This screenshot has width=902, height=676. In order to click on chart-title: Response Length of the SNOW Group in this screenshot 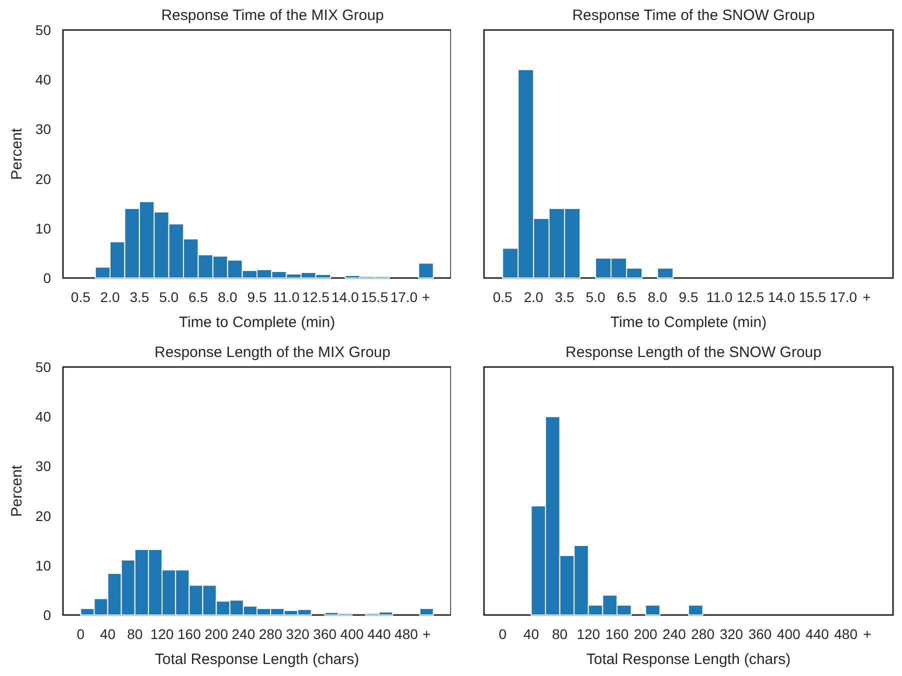, I will do `click(694, 352)`.